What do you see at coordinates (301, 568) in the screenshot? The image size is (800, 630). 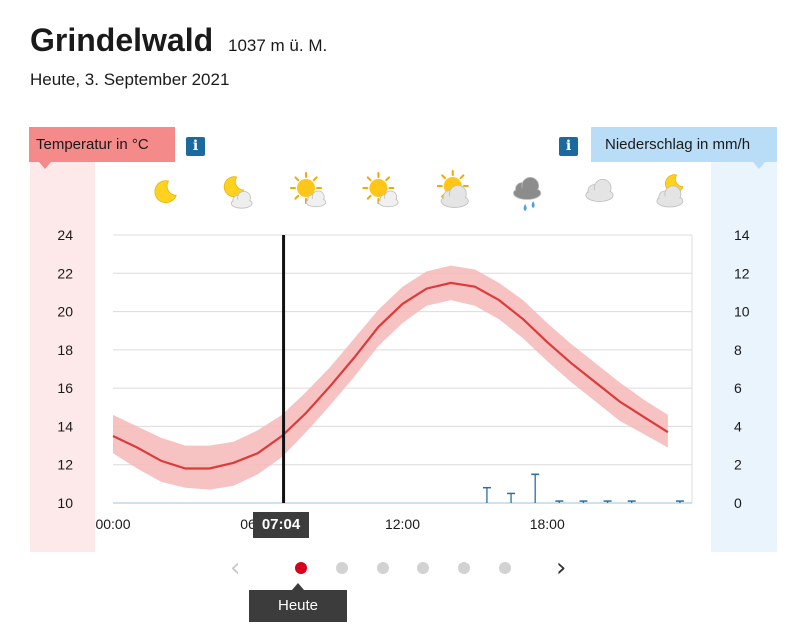 I see `pager-dot-active` at bounding box center [301, 568].